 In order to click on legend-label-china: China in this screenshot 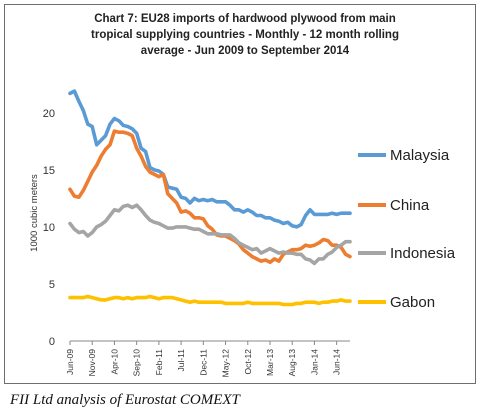, I will do `click(410, 205)`.